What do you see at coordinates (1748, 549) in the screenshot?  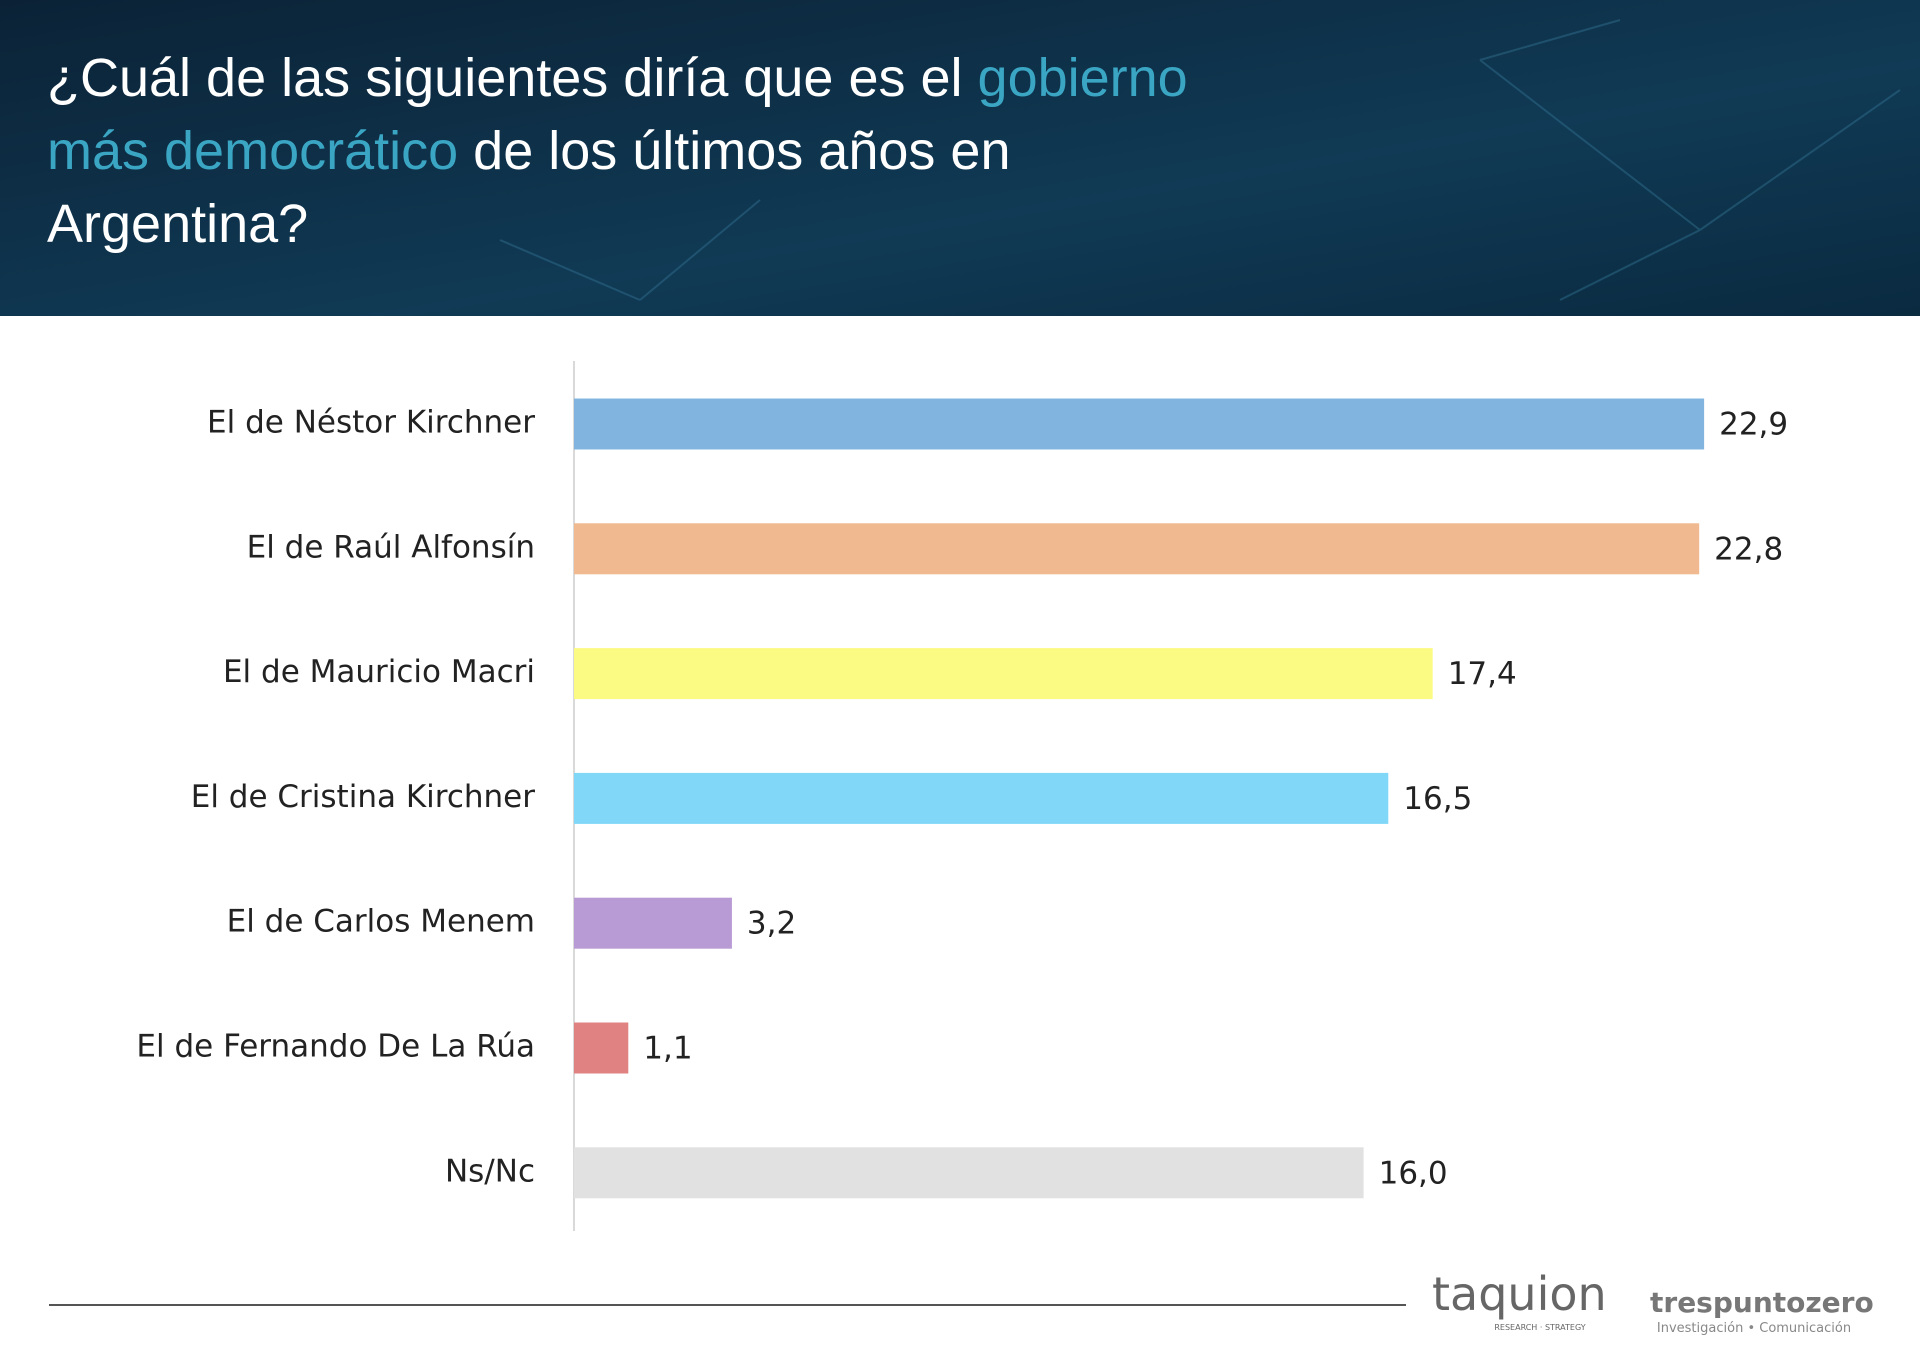 I see `value-label: 22,8` at bounding box center [1748, 549].